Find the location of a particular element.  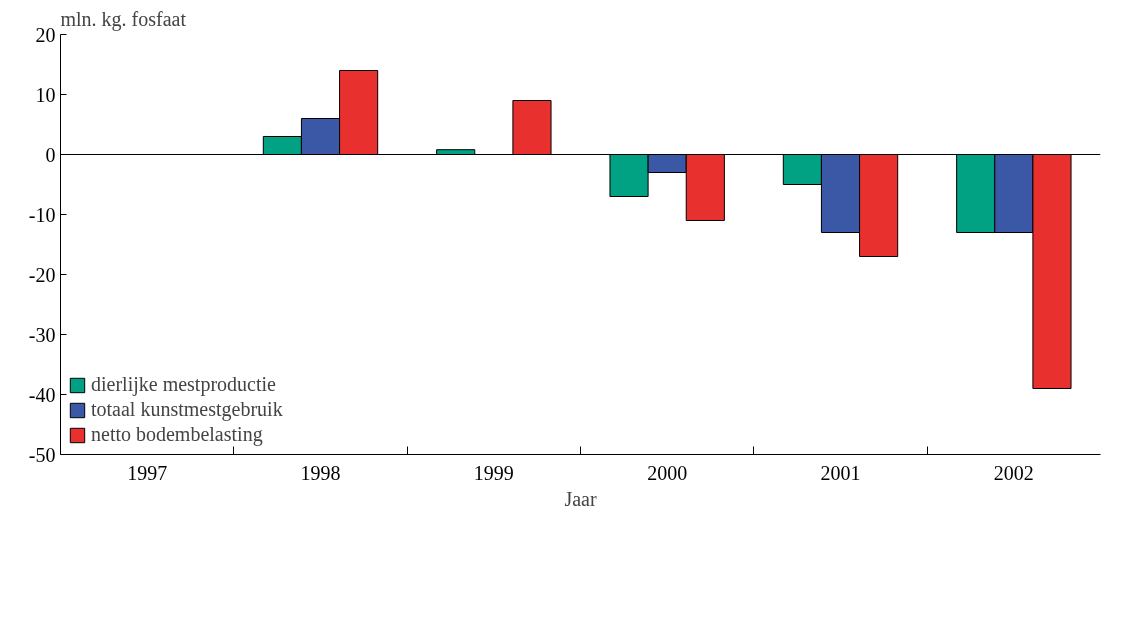

legend-label: totaal kunstmestgebruik is located at coordinates (187, 409).